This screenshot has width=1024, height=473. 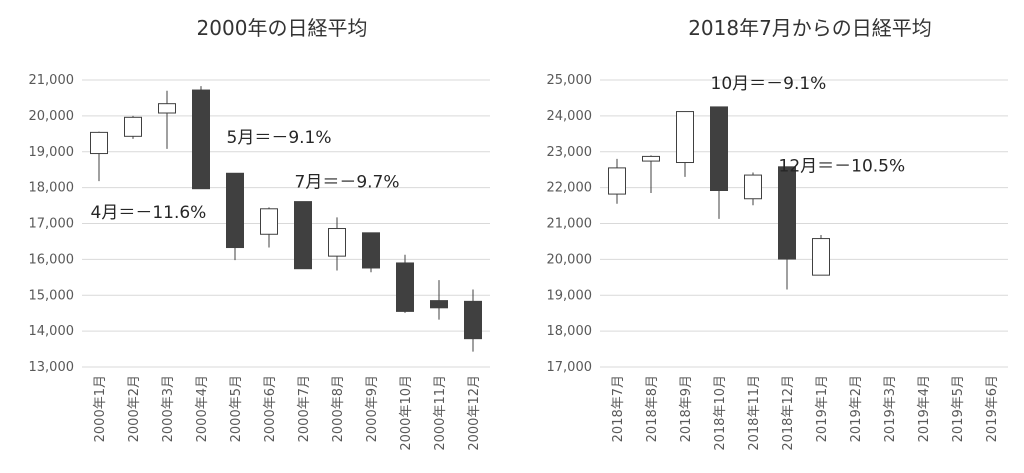 I want to click on y-tick-label-left: 13,000, so click(x=52, y=367).